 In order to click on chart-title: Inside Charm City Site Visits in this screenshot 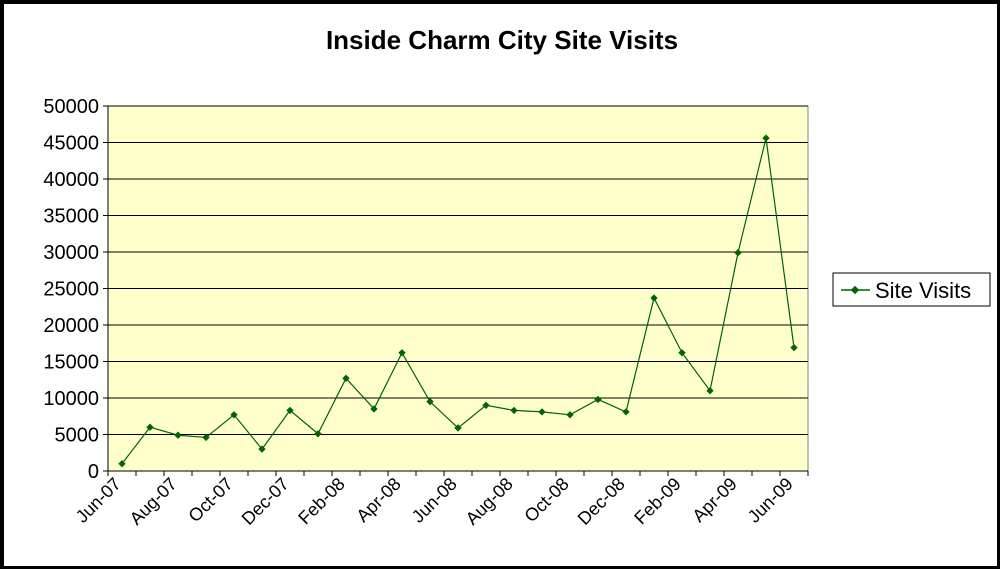, I will do `click(502, 40)`.